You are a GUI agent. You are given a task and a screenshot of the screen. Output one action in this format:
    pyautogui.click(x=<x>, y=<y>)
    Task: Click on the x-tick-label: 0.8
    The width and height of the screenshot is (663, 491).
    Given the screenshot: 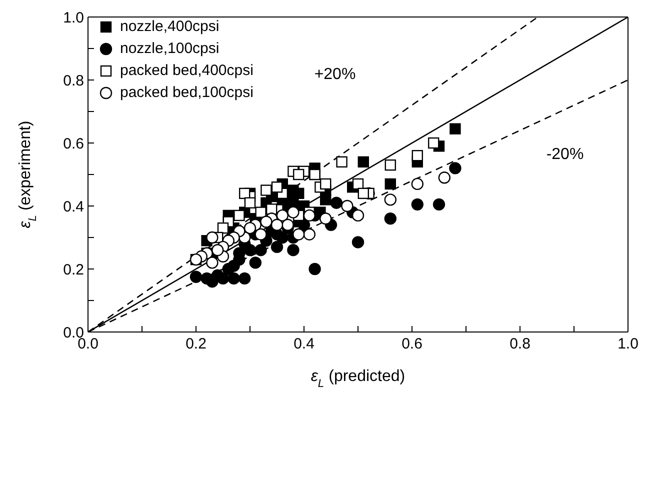 What is the action you would take?
    pyautogui.click(x=520, y=344)
    